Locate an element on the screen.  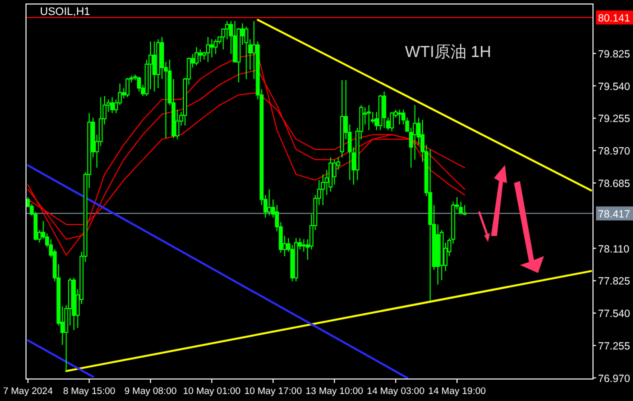
x-tick-label: 10 May 01:00 is located at coordinates (212, 391).